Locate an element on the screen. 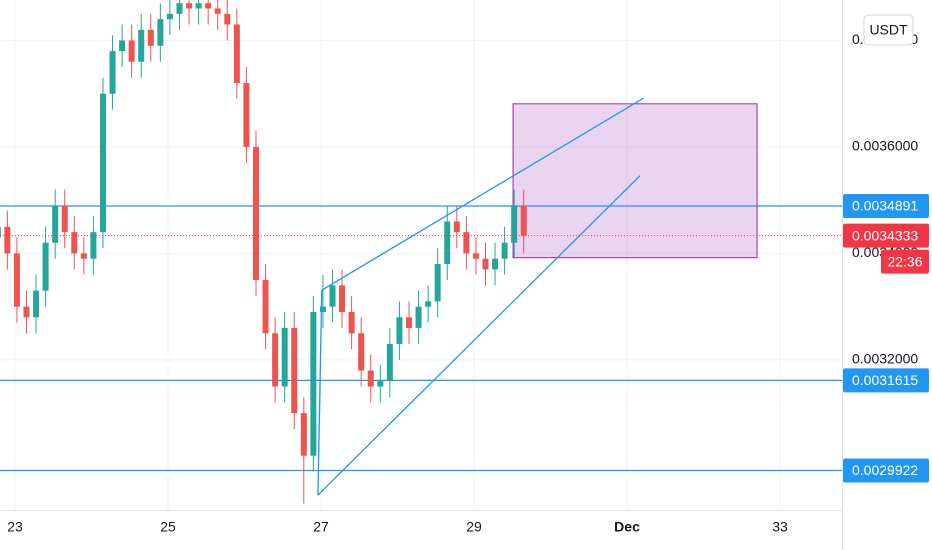 The width and height of the screenshot is (932, 550). level-price-label: 0.0034891 is located at coordinates (885, 206).